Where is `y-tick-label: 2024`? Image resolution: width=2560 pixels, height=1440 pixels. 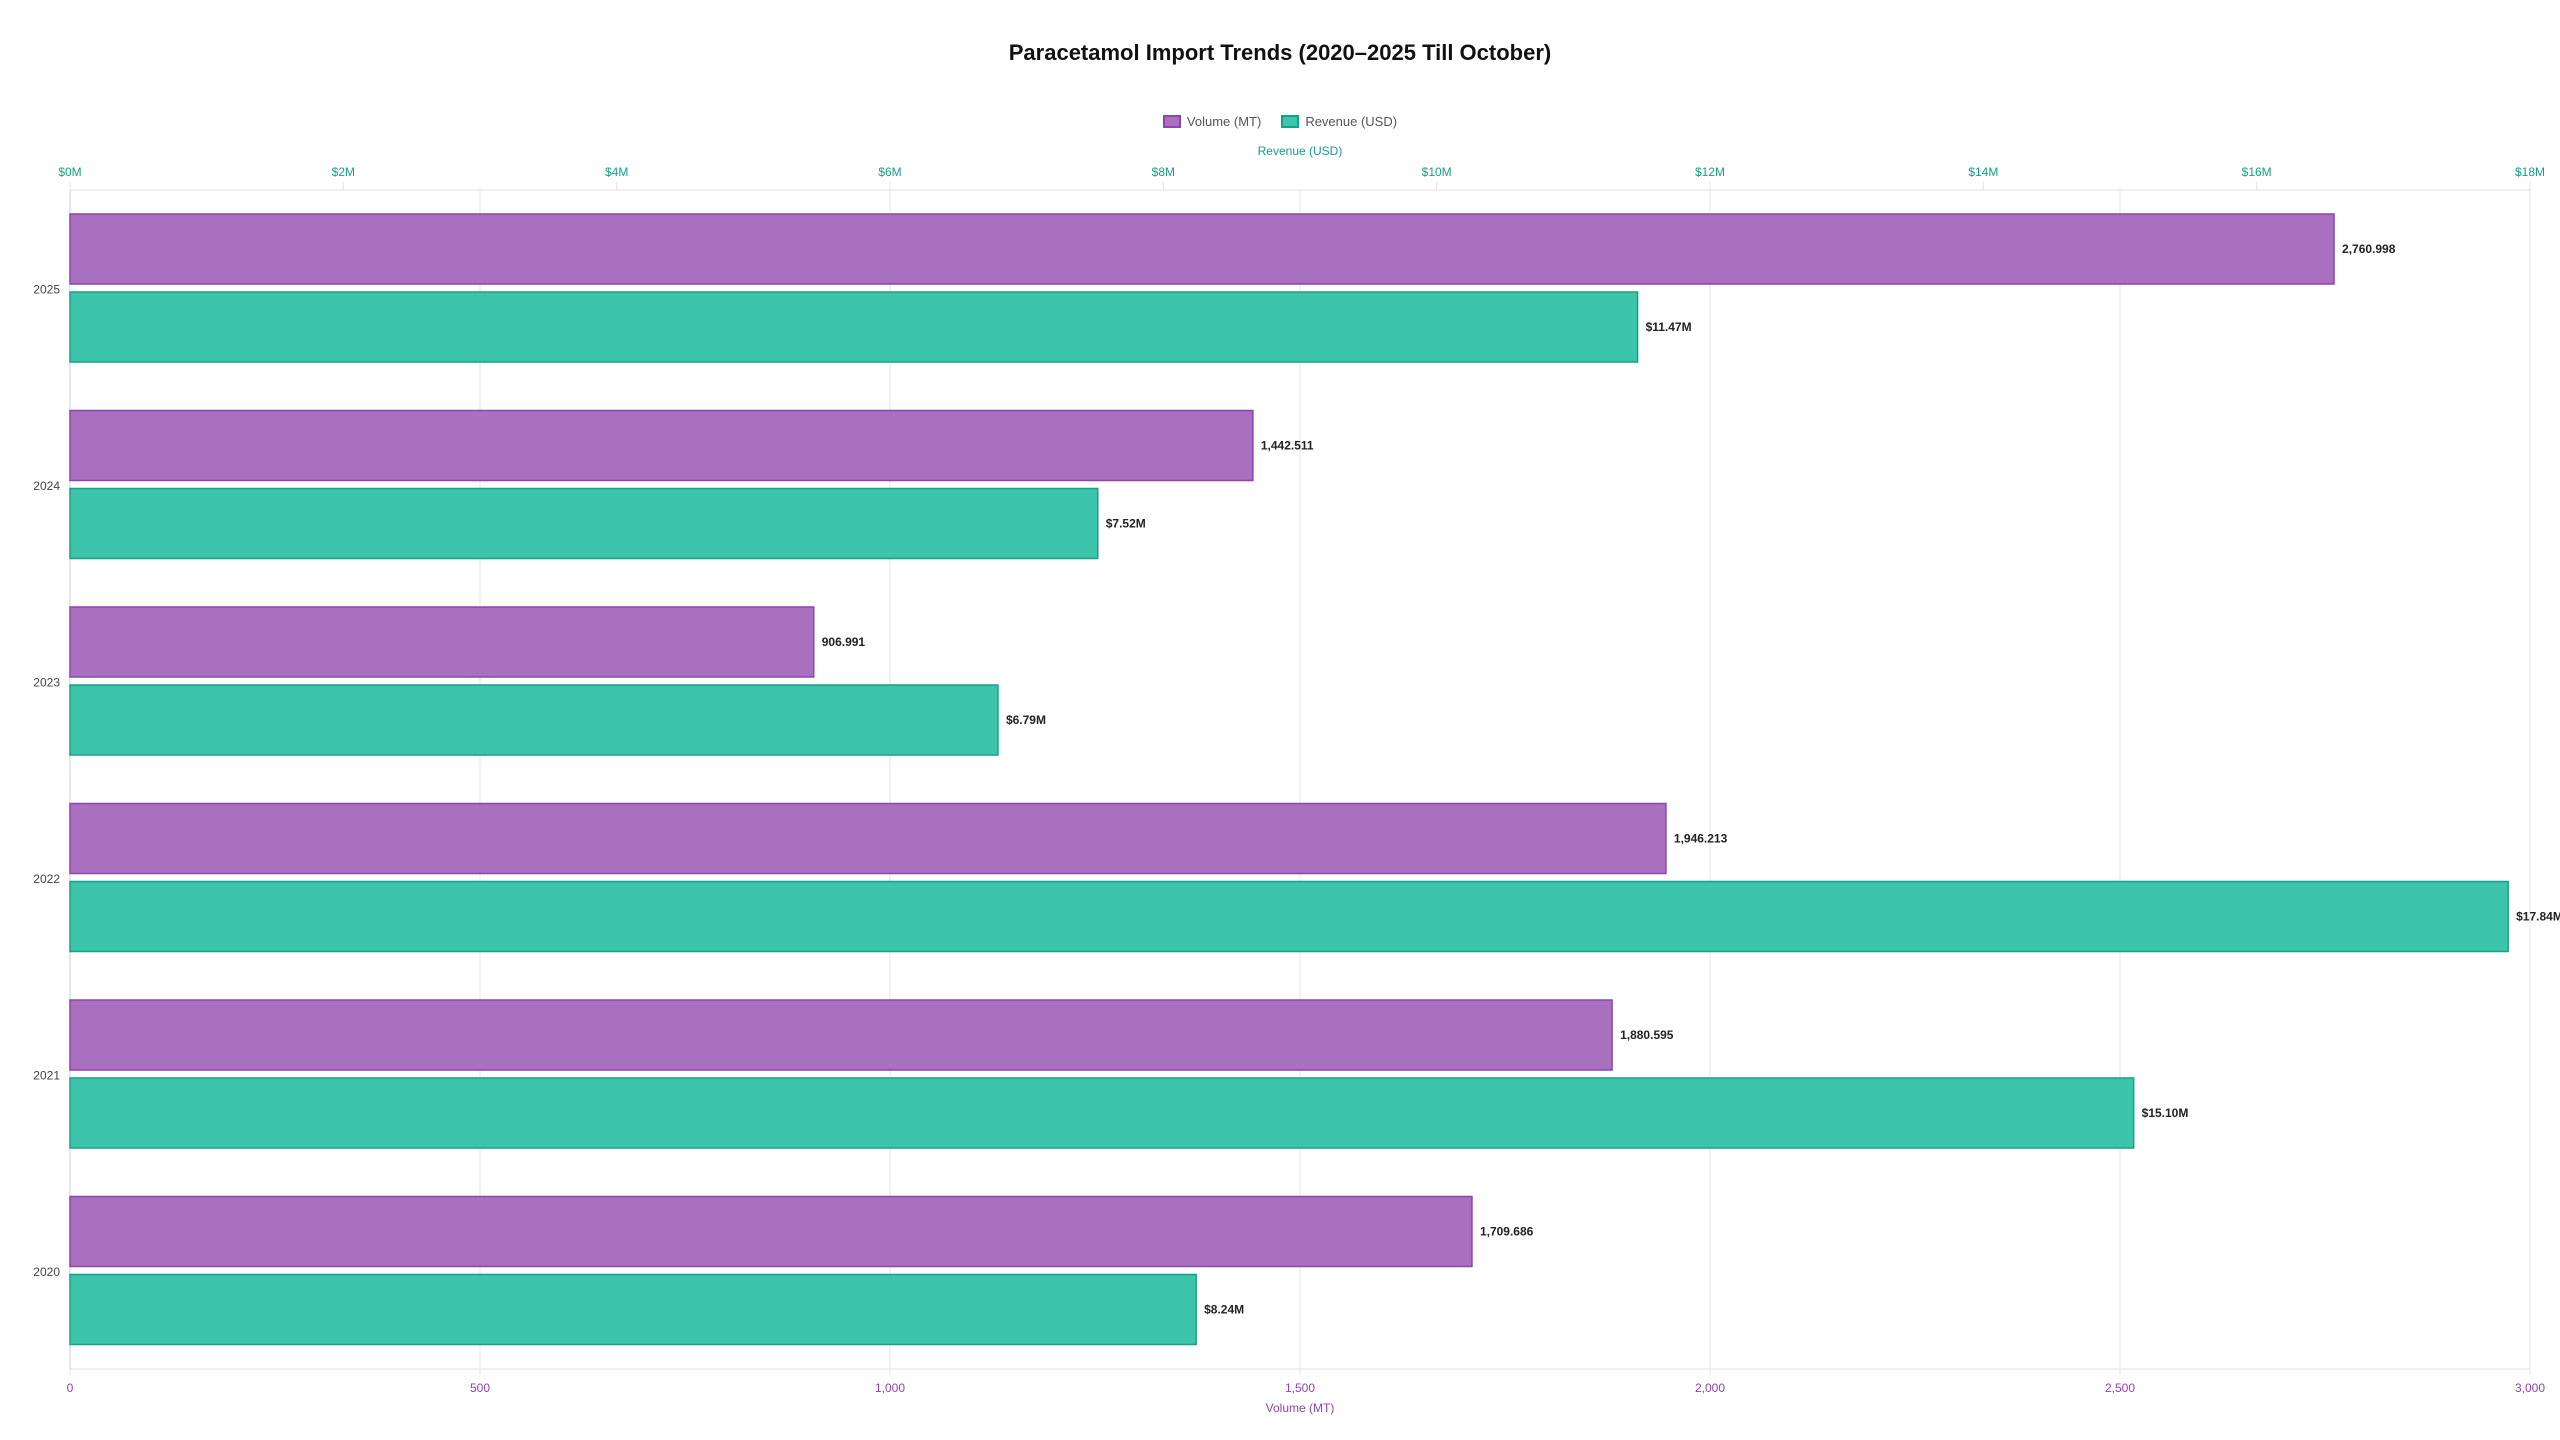
y-tick-label: 2024 is located at coordinates (46, 486).